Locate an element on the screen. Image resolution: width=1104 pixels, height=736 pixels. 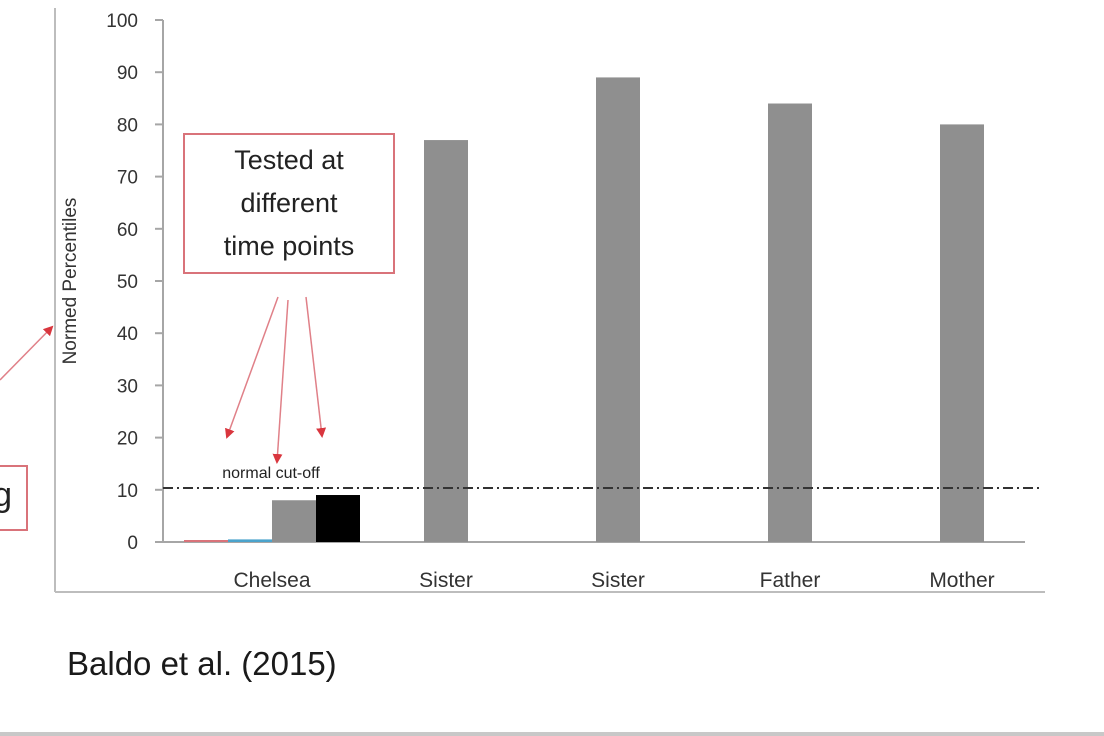
y-tick-label: 90 is located at coordinates (127, 73).